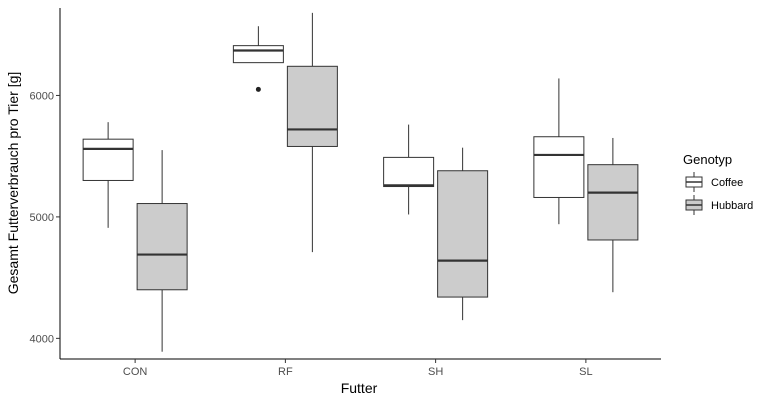  Describe the element at coordinates (359, 388) in the screenshot. I see `x-axis-title: Futter` at that location.